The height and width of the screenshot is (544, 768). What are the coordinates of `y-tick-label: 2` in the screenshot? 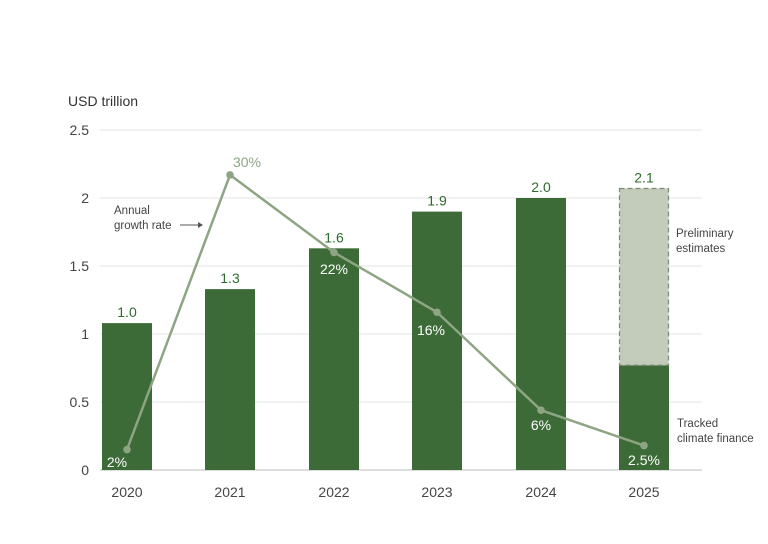 It's located at (85, 198).